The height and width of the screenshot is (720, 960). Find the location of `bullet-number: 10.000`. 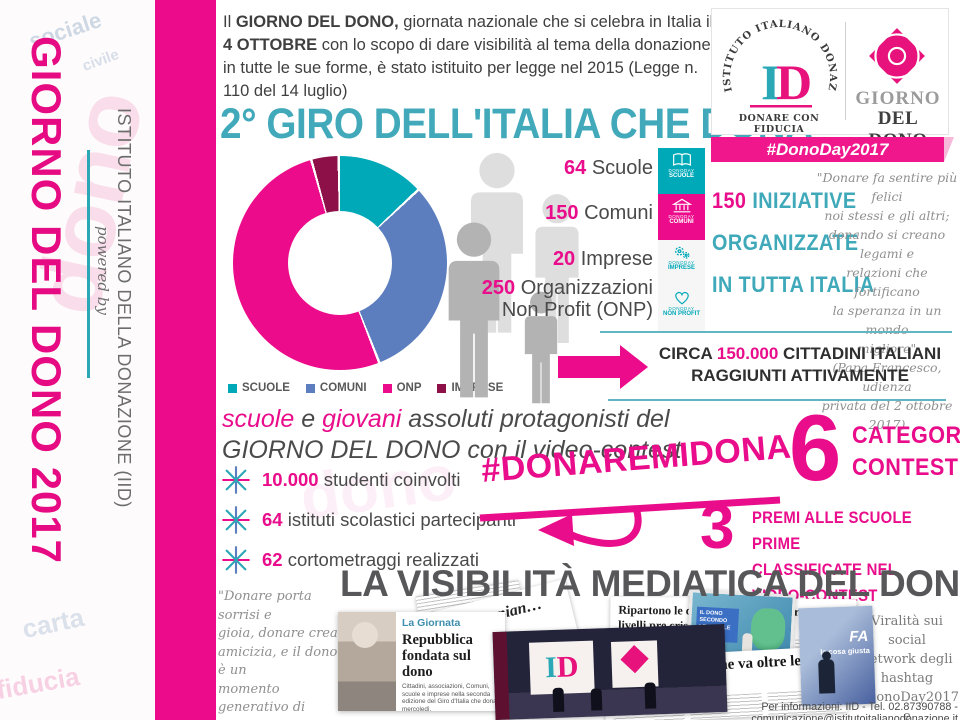

bullet-number: 10.000 is located at coordinates (290, 479).